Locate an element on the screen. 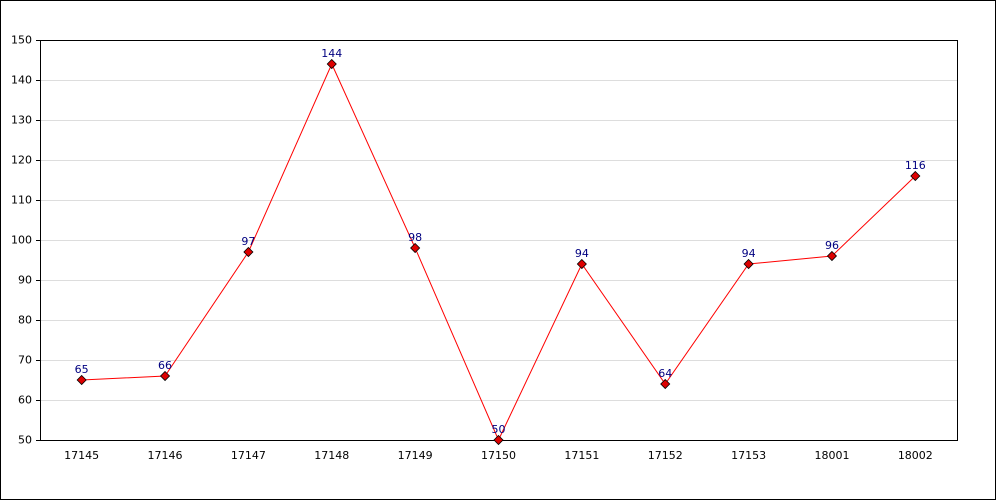 The image size is (996, 500). data-label: 144 is located at coordinates (331, 53).